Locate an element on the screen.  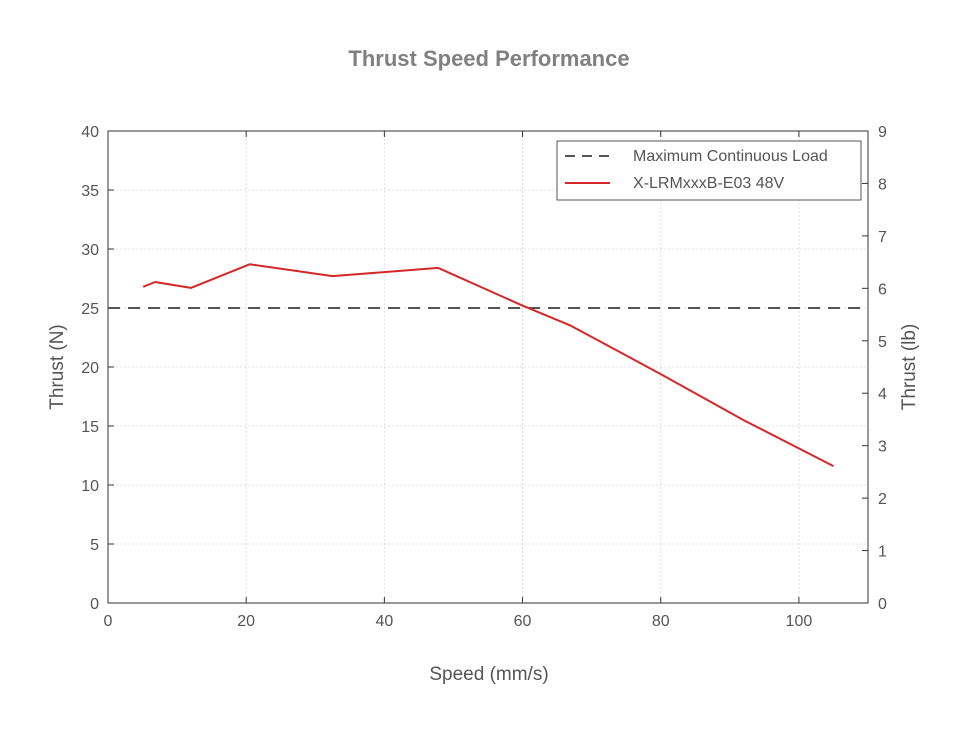
x-tick-label: 20 is located at coordinates (246, 621).